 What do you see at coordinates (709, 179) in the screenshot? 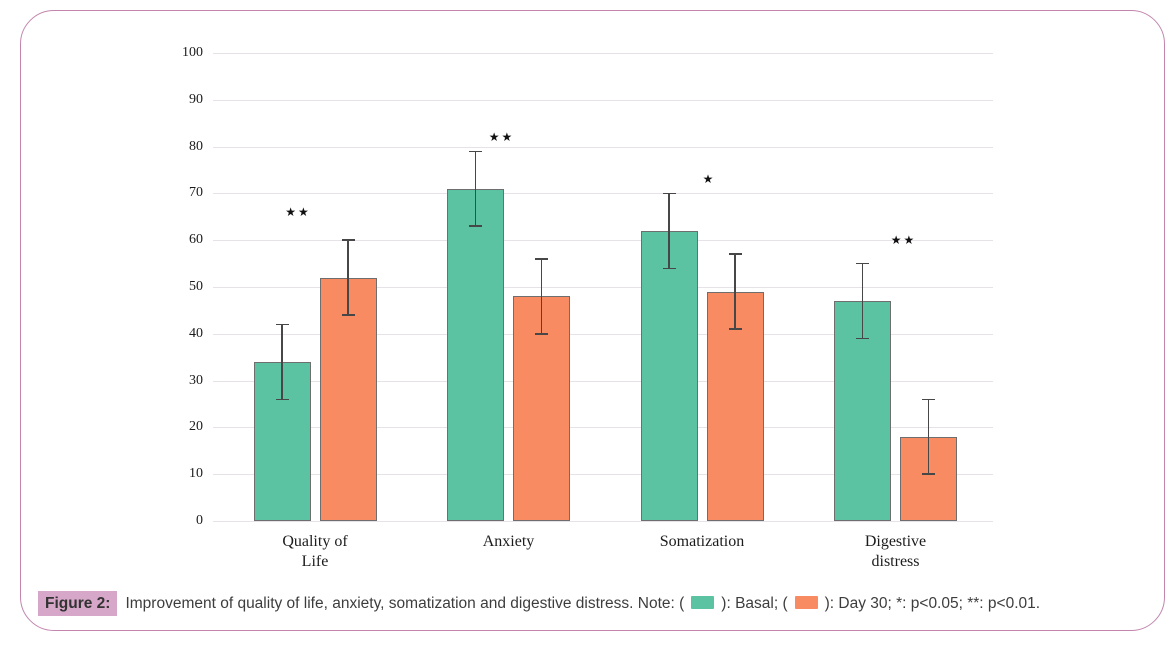
I see `significance-stars: ★` at bounding box center [709, 179].